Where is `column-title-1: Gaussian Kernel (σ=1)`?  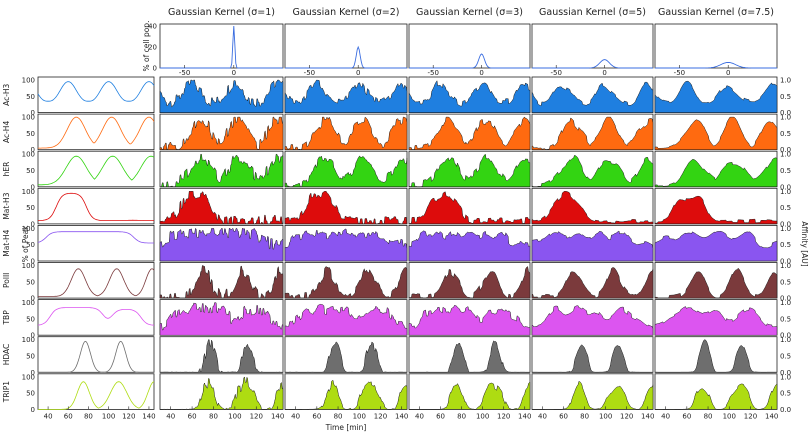 column-title-1: Gaussian Kernel (σ=1) is located at coordinates (221, 12).